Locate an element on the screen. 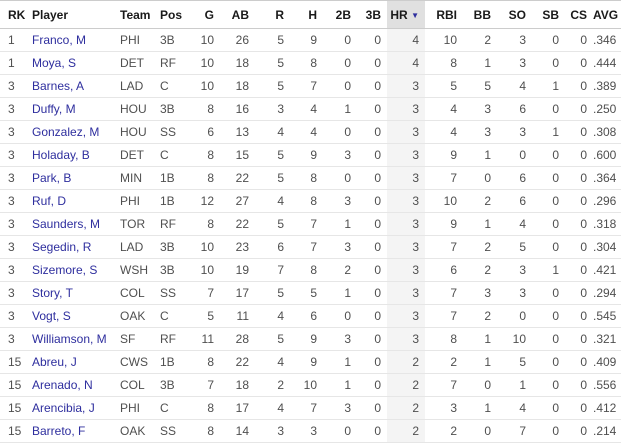 The width and height of the screenshot is (621, 443). cell-player: Segedin, R is located at coordinates (76, 247).